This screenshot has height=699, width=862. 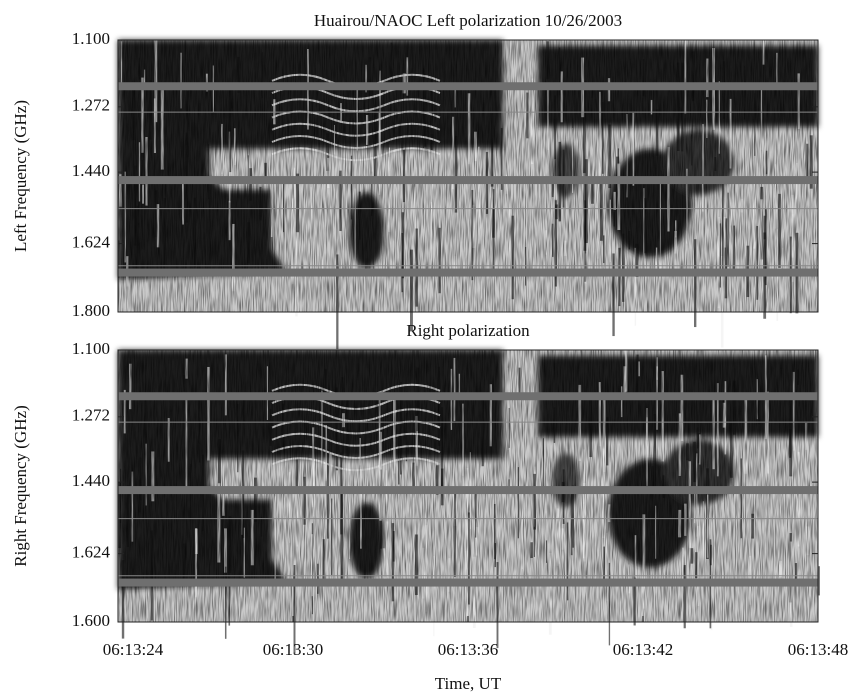 What do you see at coordinates (468, 330) in the screenshot?
I see `panel-title: Right polarization` at bounding box center [468, 330].